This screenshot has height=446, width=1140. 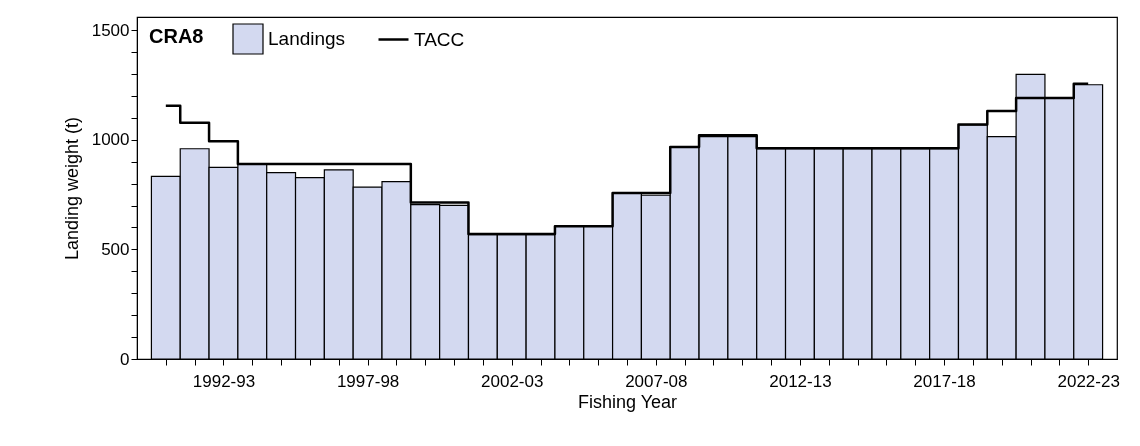 What do you see at coordinates (368, 381) in the screenshot?
I see `x-tick-label: 1997-98` at bounding box center [368, 381].